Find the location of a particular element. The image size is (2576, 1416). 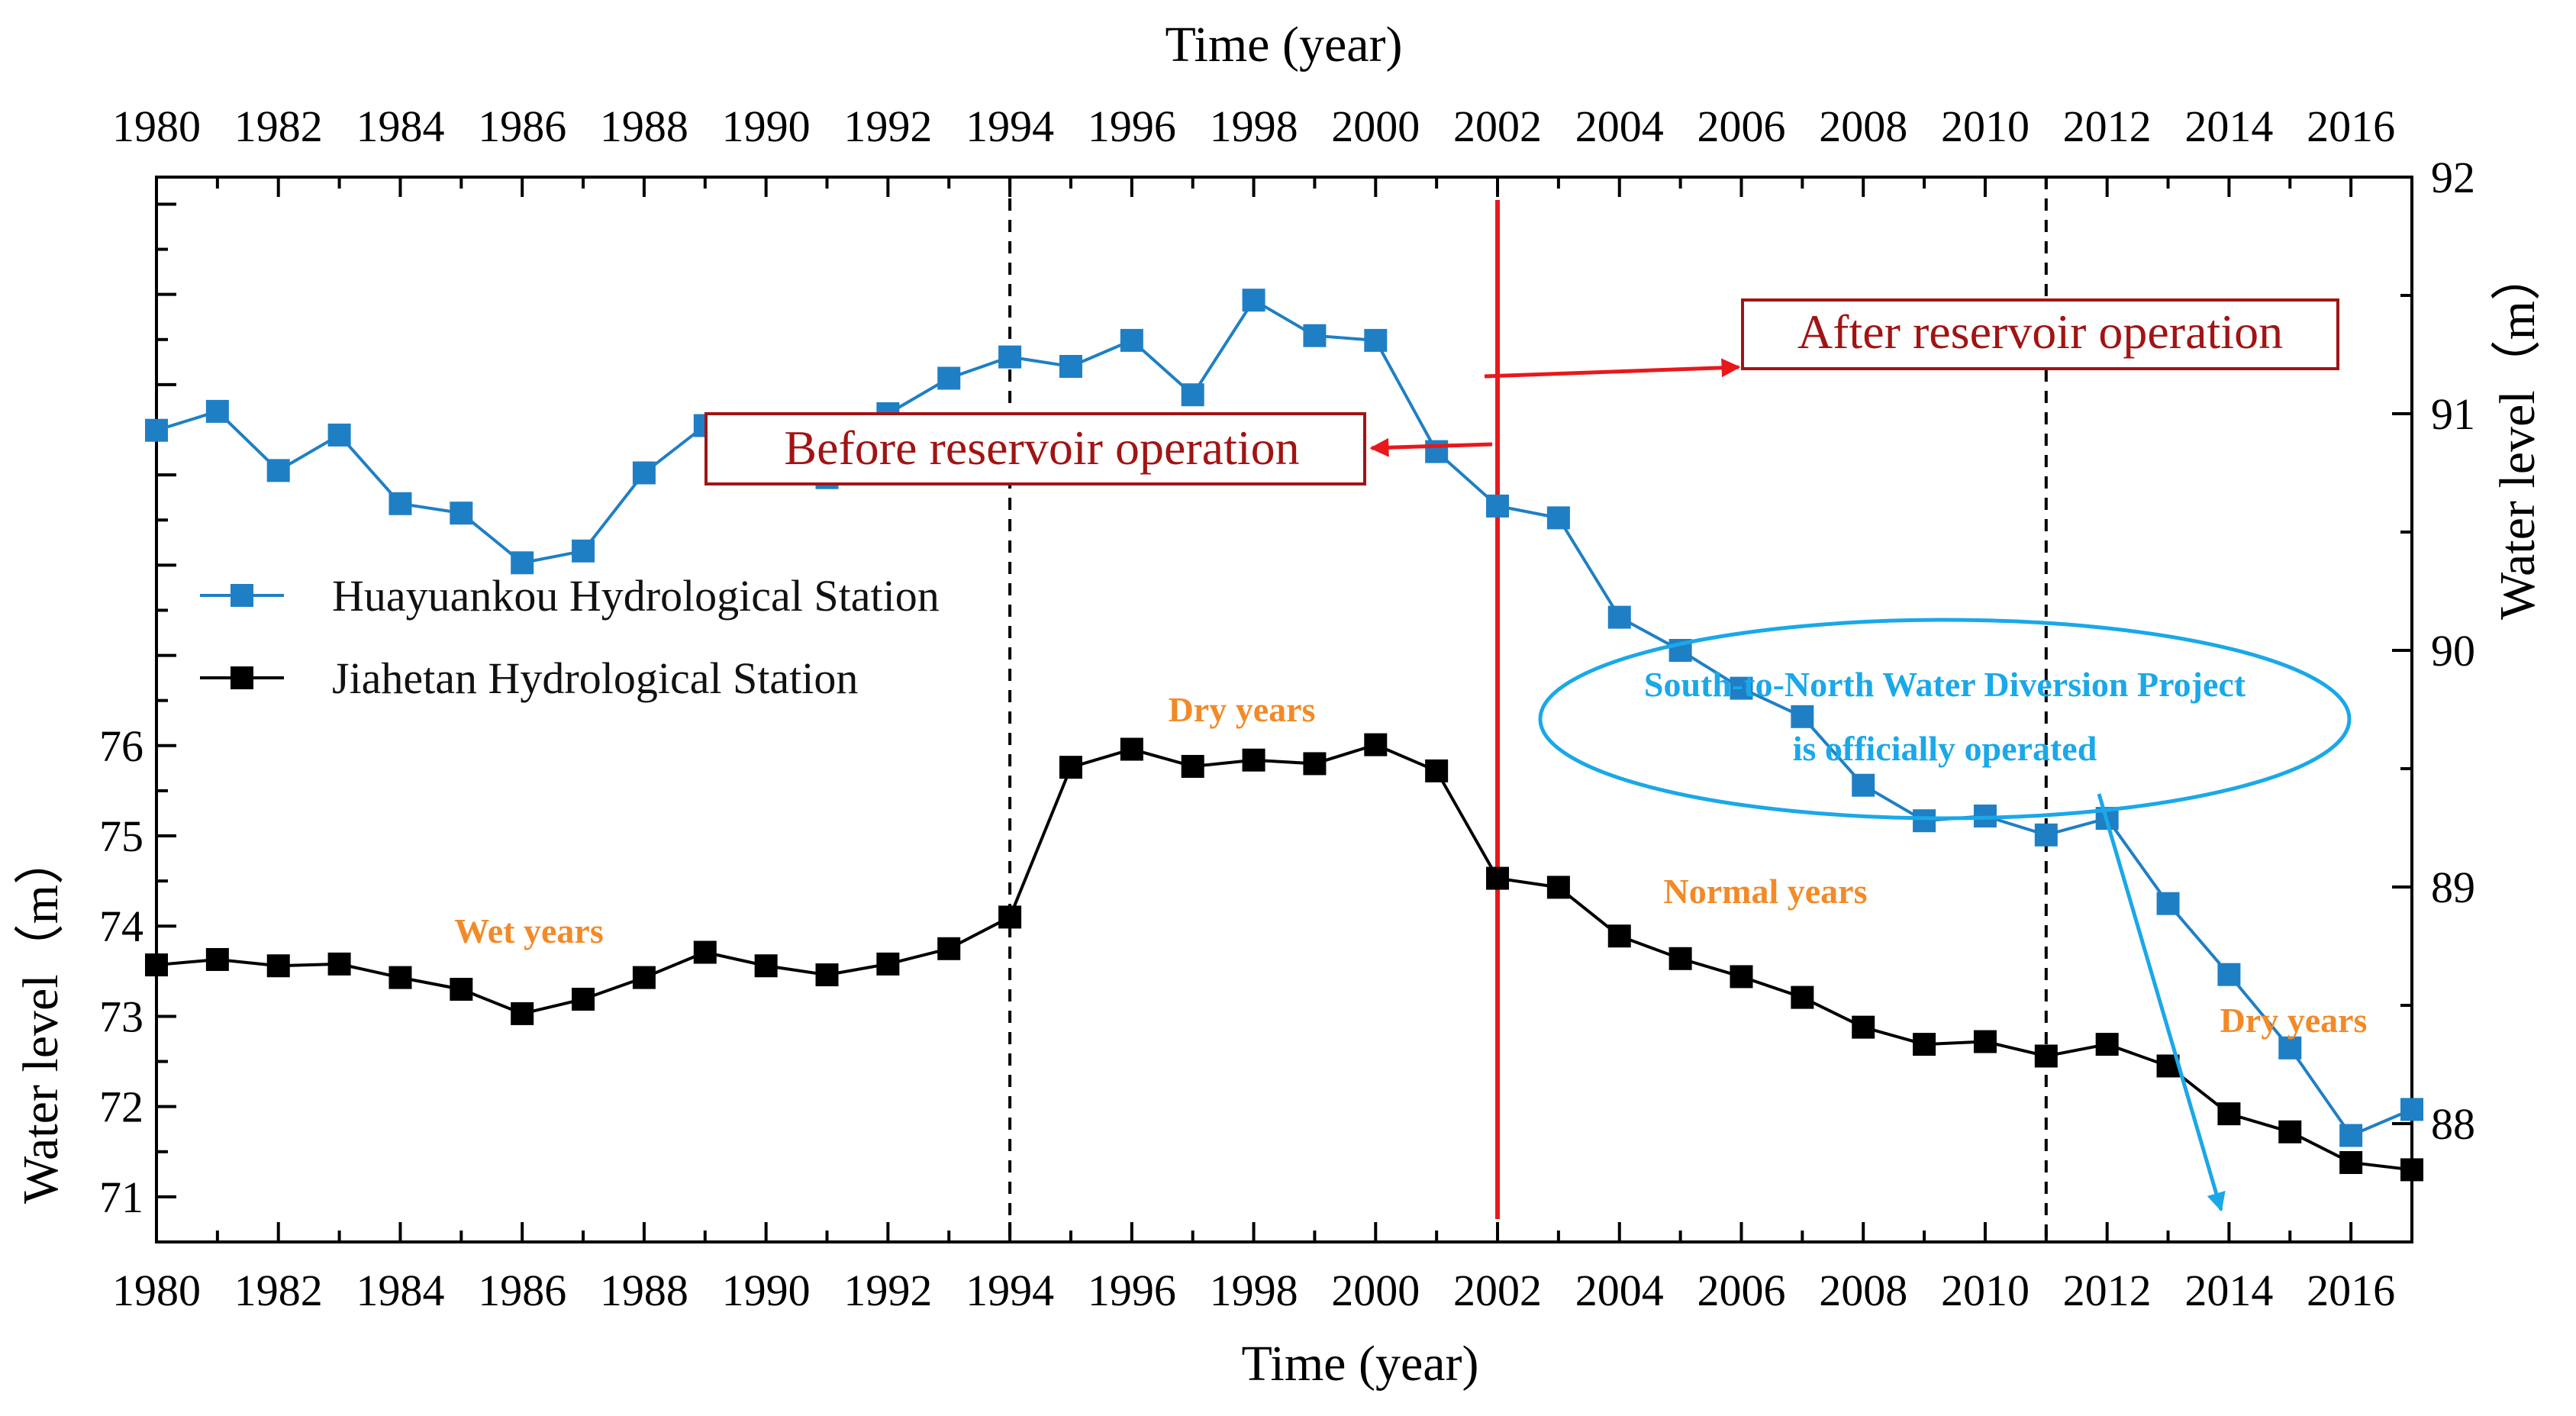

right-y-axis-ticks: 92 91 90 89 88 is located at coordinates (2433, 651).